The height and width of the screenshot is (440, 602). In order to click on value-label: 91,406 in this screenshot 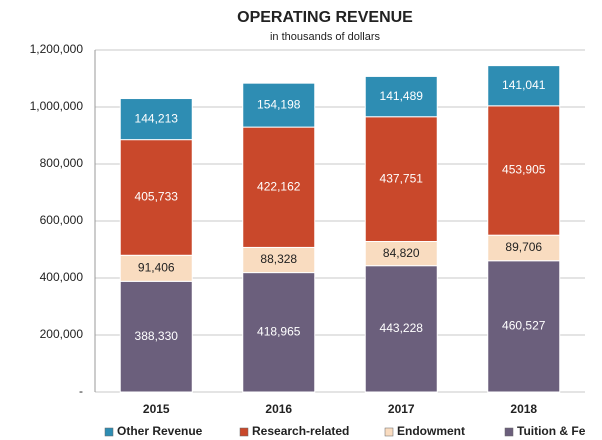, I will do `click(156, 267)`.